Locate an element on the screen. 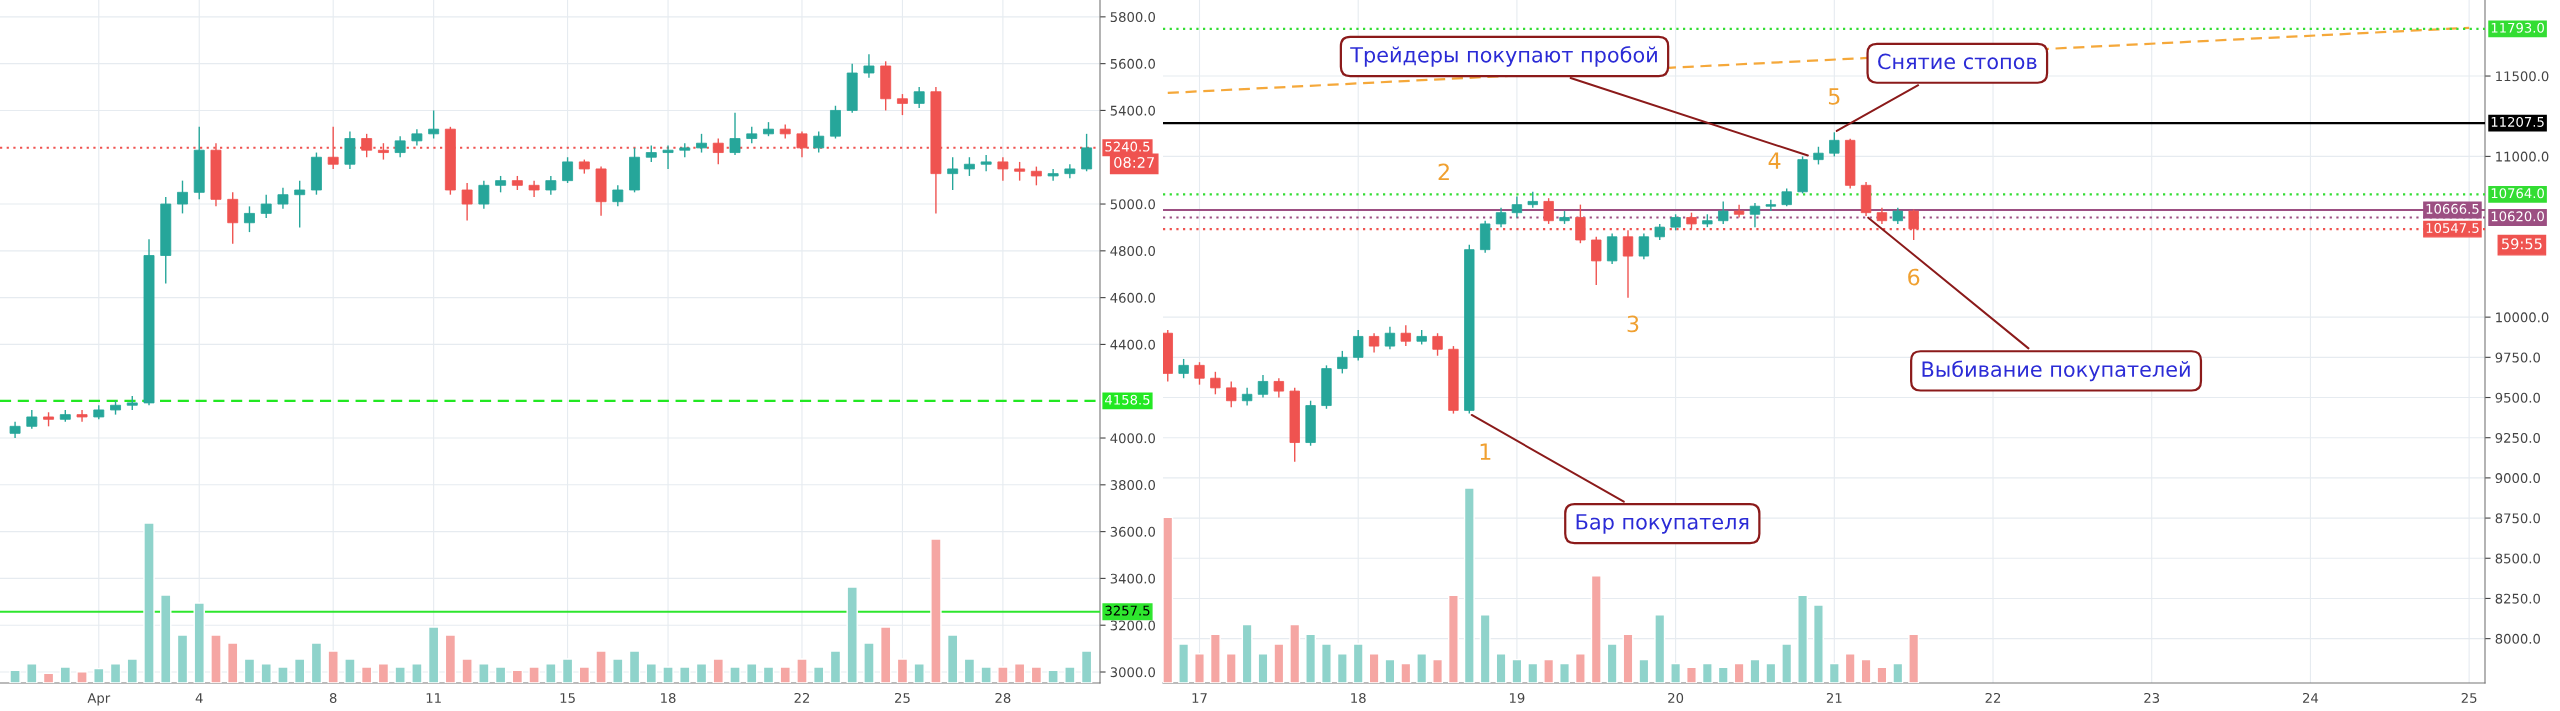  y-tick-label: 3000.0 is located at coordinates (1133, 672).